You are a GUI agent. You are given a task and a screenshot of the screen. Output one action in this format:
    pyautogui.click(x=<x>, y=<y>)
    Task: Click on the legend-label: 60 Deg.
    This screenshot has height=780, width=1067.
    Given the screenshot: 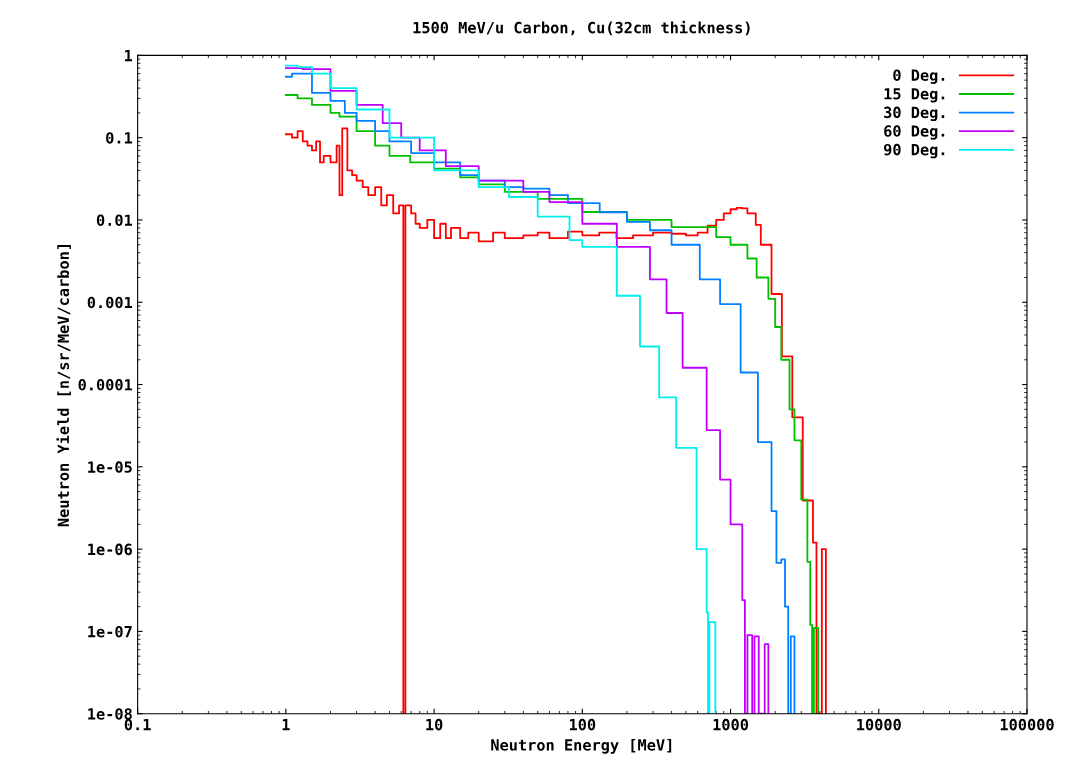 What is the action you would take?
    pyautogui.click(x=914, y=132)
    